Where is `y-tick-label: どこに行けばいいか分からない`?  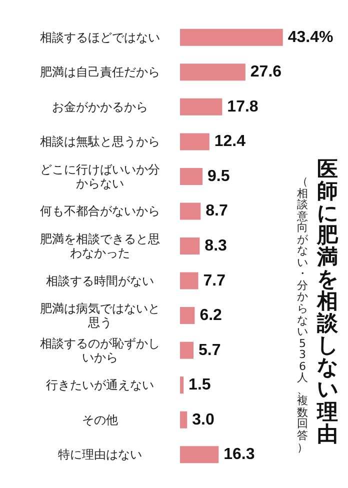
y-tick-label: どこに行けばいいか分からない is located at coordinates (100, 176).